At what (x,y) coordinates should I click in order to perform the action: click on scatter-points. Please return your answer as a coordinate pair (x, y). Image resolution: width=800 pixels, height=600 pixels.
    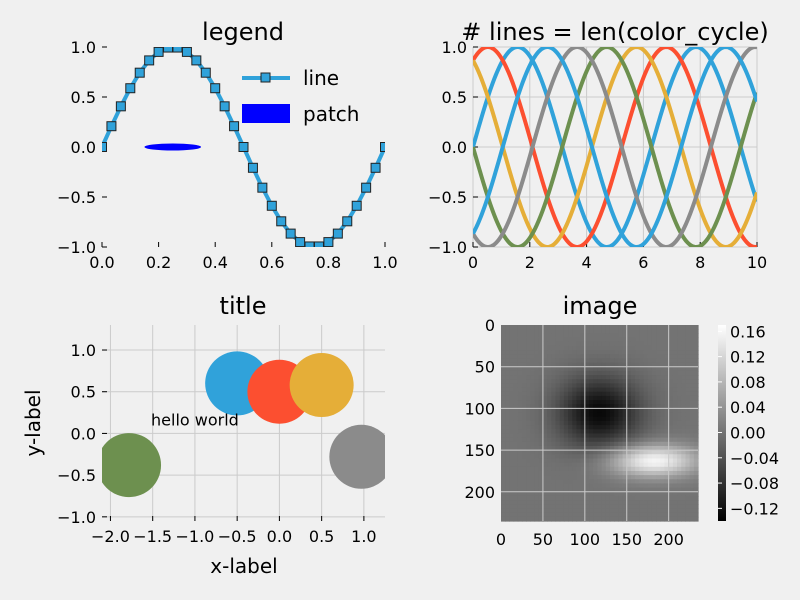
    Looking at the image, I should click on (243, 424).